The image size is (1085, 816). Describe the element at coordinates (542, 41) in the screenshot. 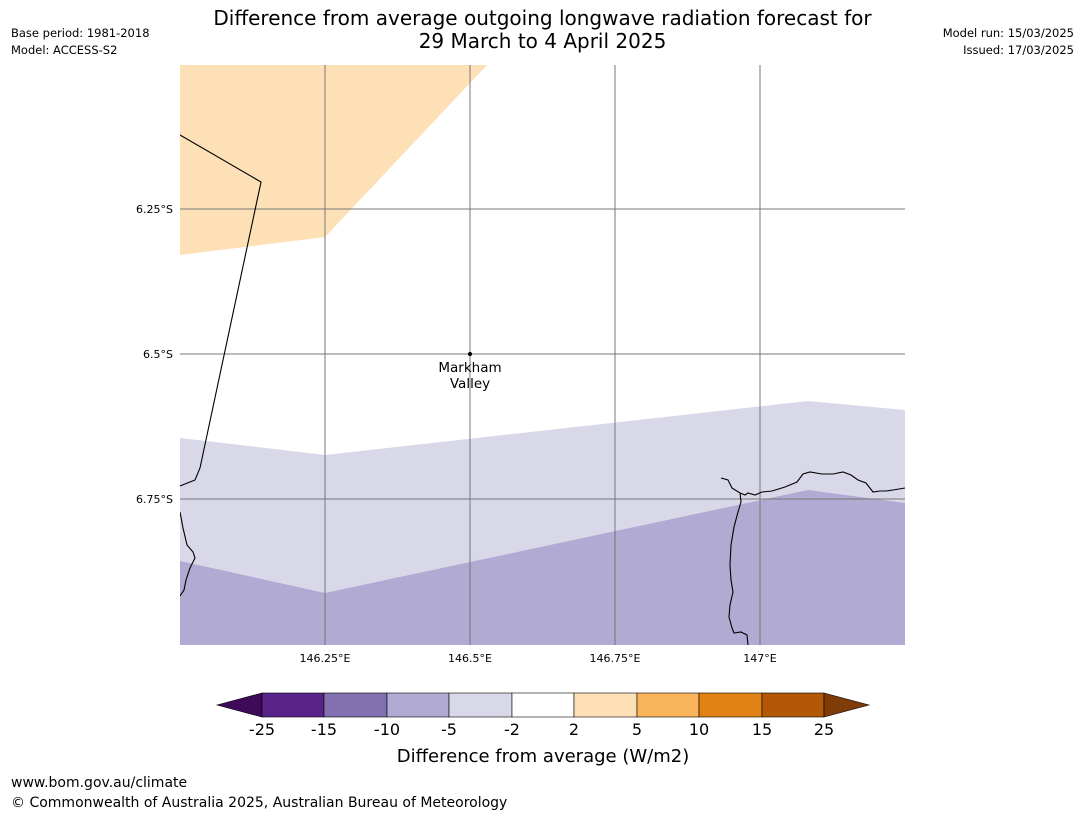

I see `title-line-2: 29 March to 4 April 2025` at that location.